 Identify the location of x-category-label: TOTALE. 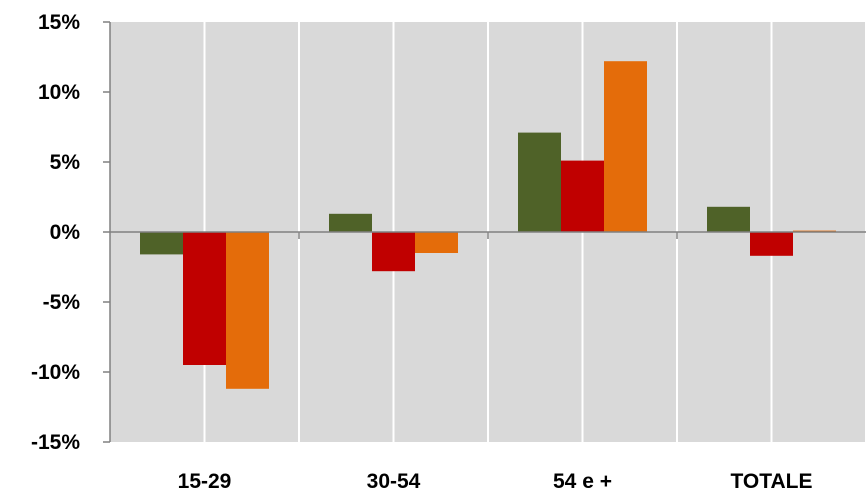
(771, 481).